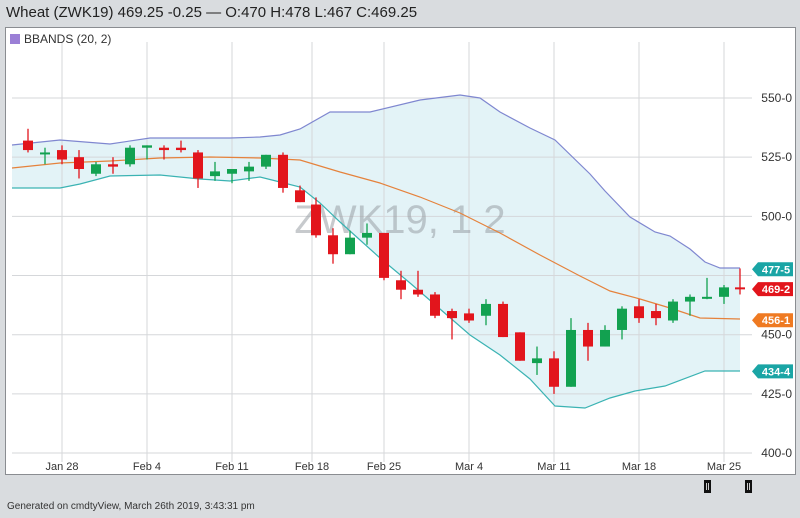 The image size is (800, 518). What do you see at coordinates (776, 98) in the screenshot?
I see `y-axis-label: 550-0` at bounding box center [776, 98].